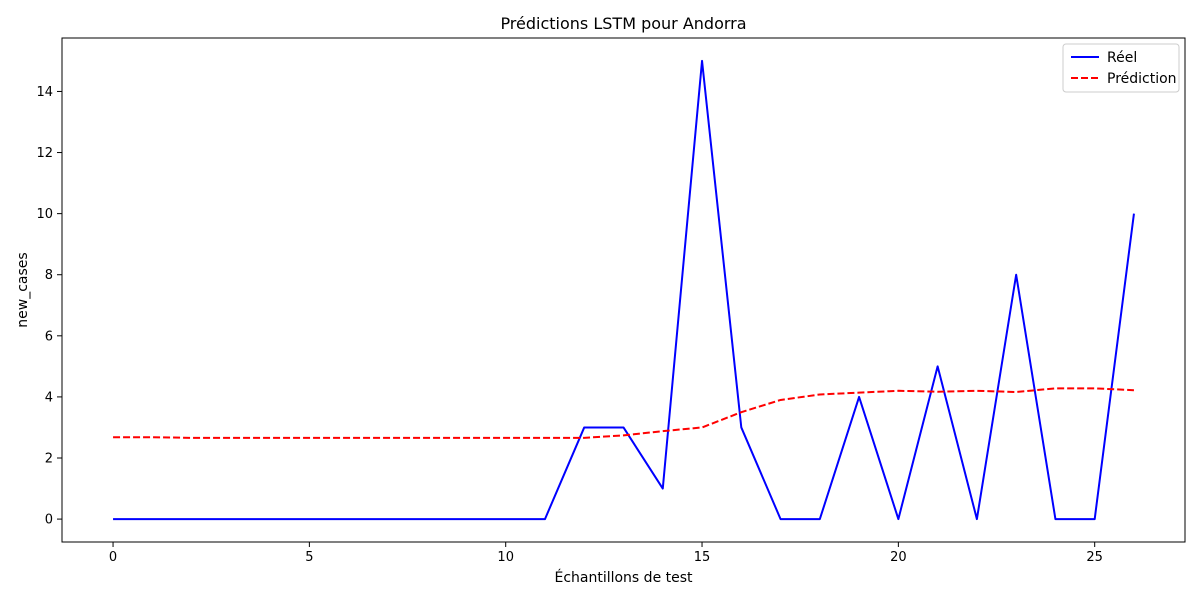  I want to click on x-tick-label: 20, so click(898, 557).